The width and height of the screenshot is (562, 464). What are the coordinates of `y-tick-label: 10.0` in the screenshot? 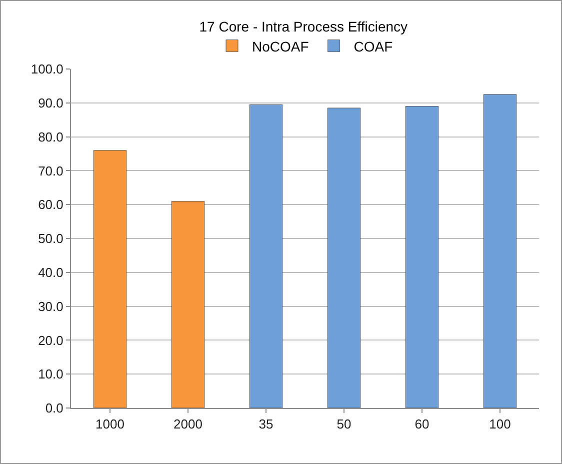 It's located at (51, 374).